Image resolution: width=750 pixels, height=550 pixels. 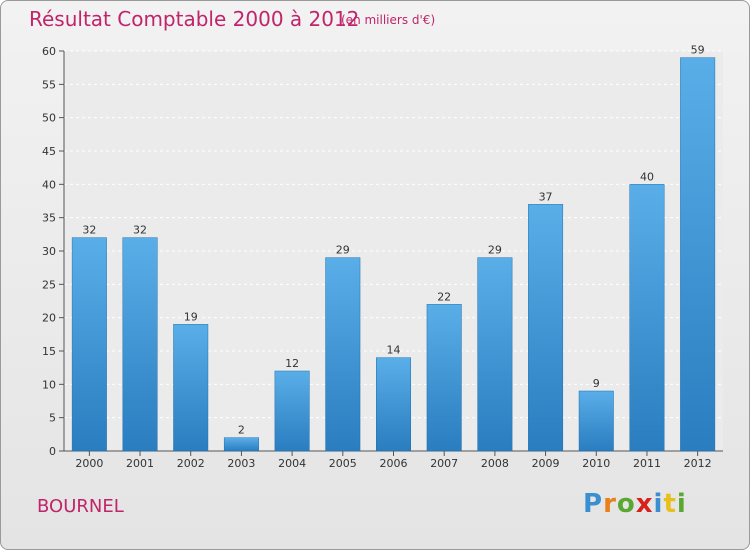 I want to click on data-label-2011: 40, so click(x=647, y=176).